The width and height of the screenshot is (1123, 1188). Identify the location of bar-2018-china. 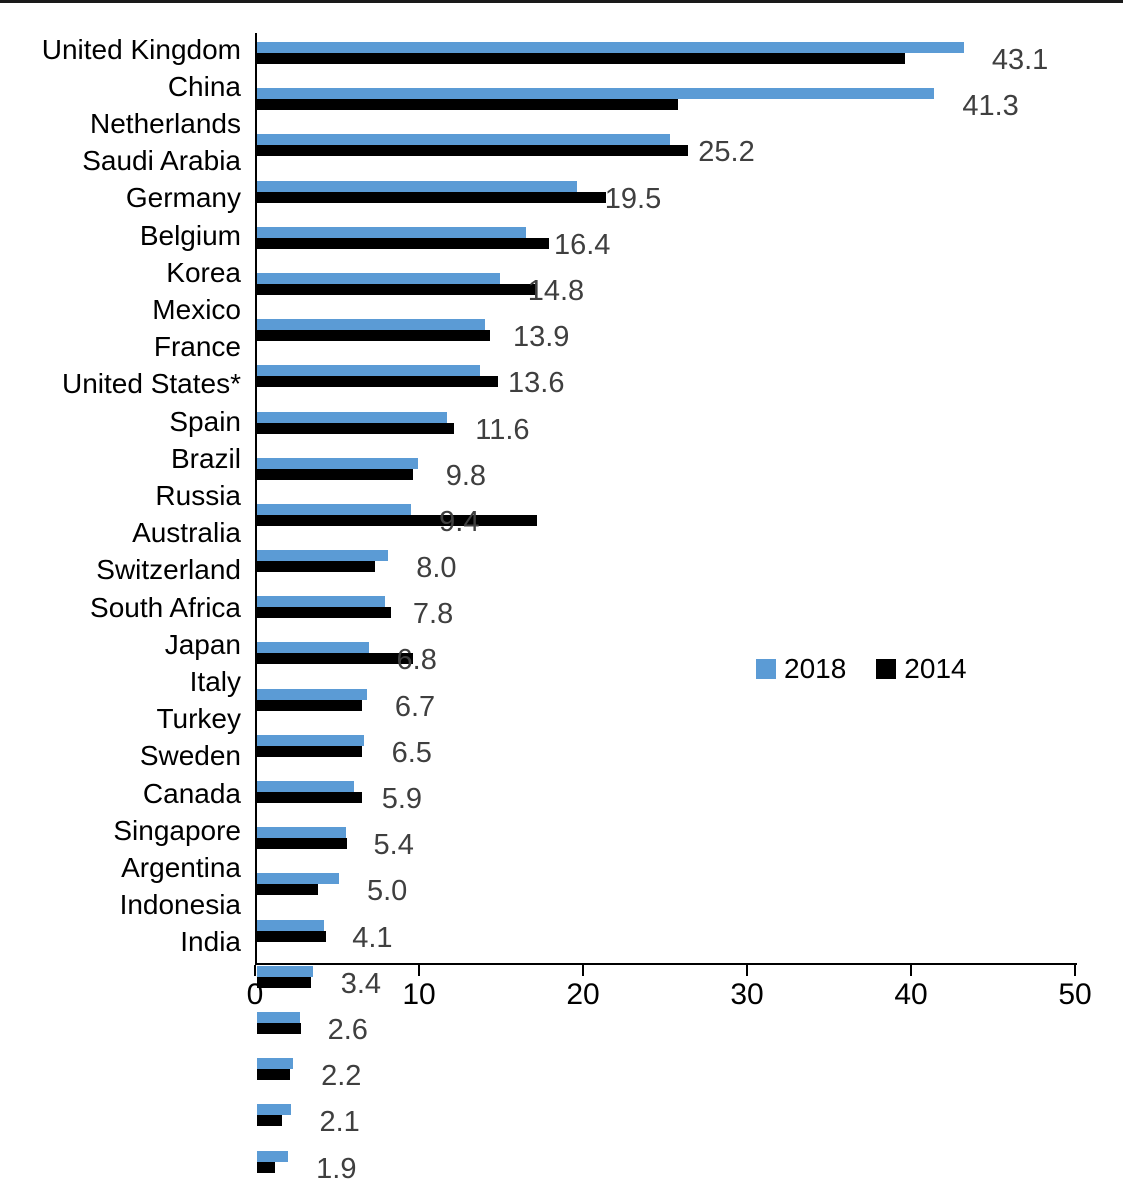
(596, 94).